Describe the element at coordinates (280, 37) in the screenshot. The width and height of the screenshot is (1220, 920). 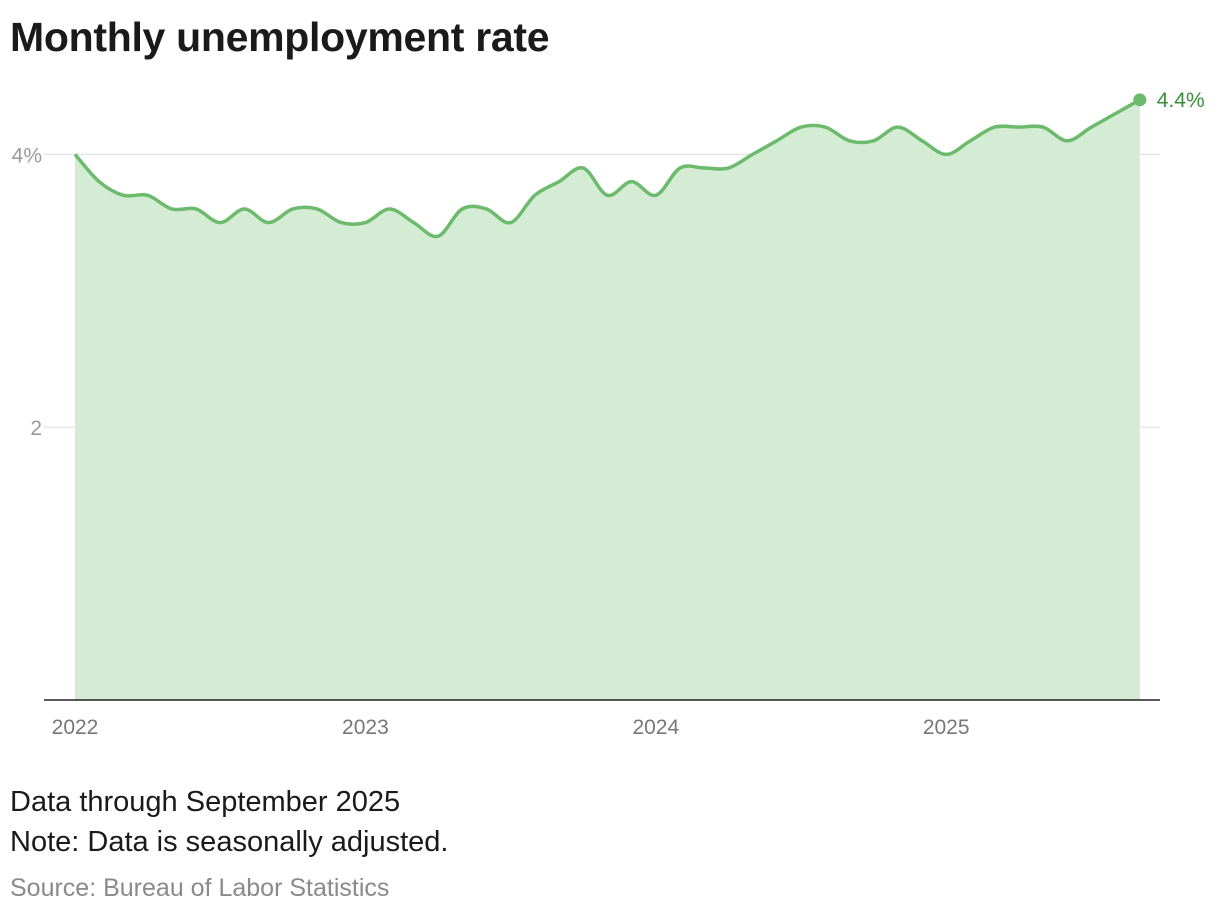
I see `chart-title: Monthly unemployment rate` at that location.